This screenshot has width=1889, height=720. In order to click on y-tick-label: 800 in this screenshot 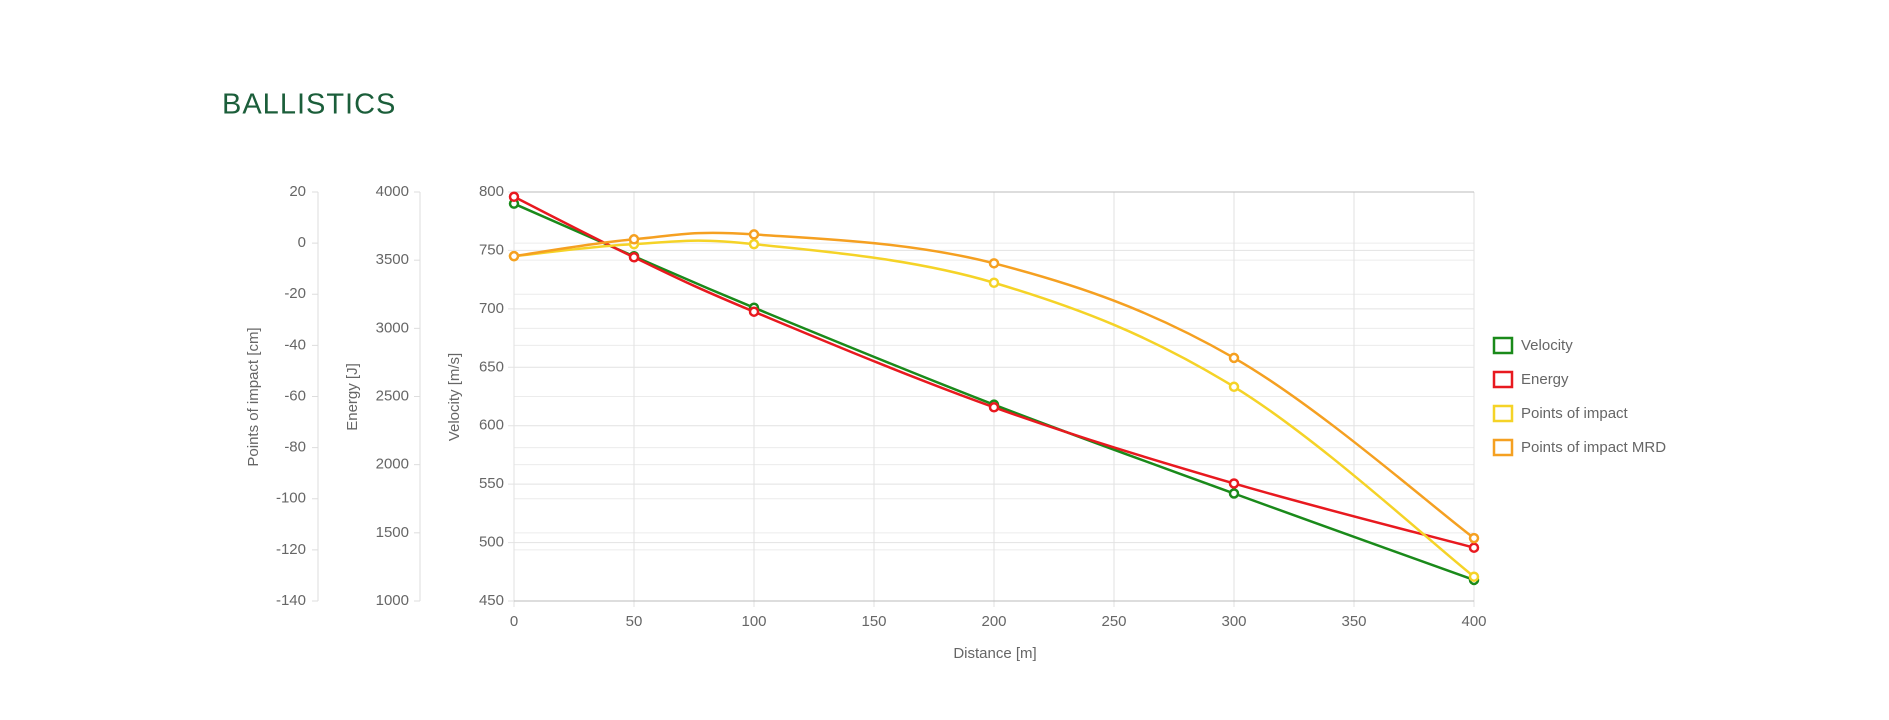, I will do `click(491, 191)`.